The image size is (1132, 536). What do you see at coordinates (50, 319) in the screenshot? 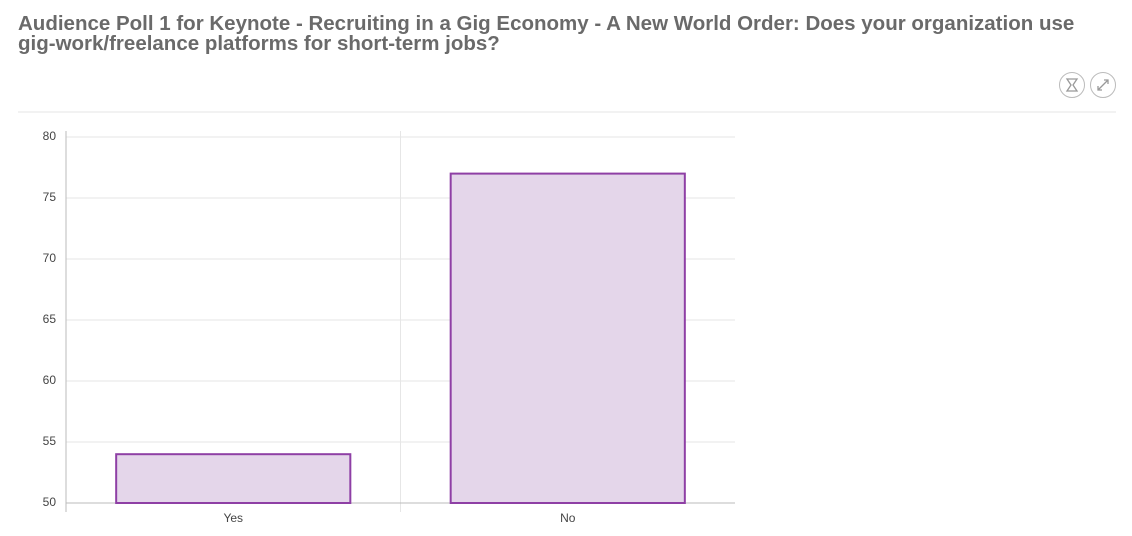
I see `y-tick-label: 65` at bounding box center [50, 319].